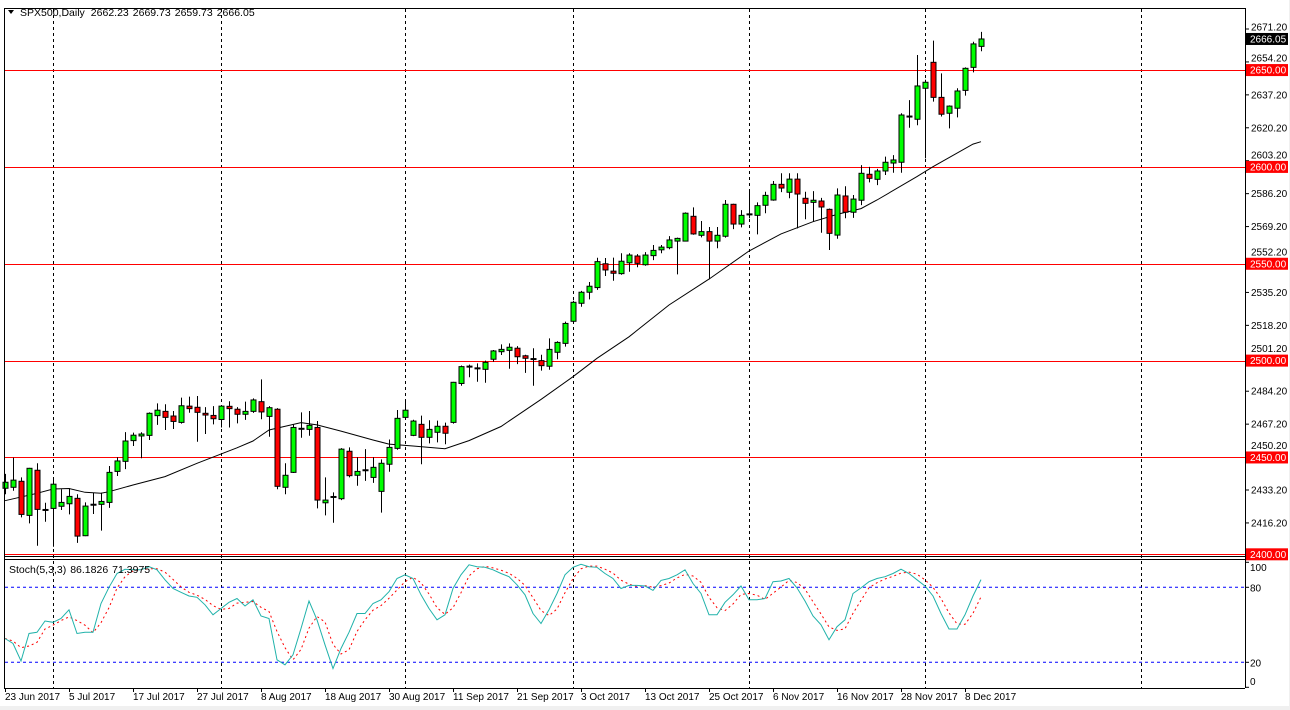 Image resolution: width=1290 pixels, height=710 pixels. I want to click on triangle-down-icon, so click(11, 12).